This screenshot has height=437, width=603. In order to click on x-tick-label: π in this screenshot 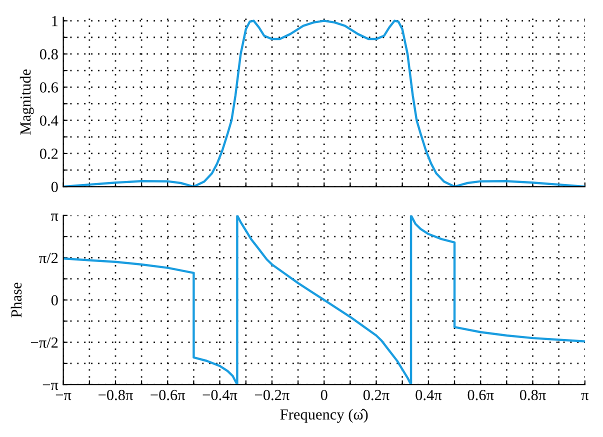, I will do `click(585, 396)`.